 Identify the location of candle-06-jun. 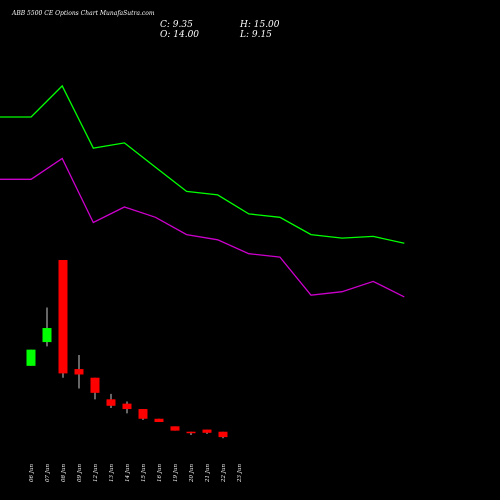
(31, 357).